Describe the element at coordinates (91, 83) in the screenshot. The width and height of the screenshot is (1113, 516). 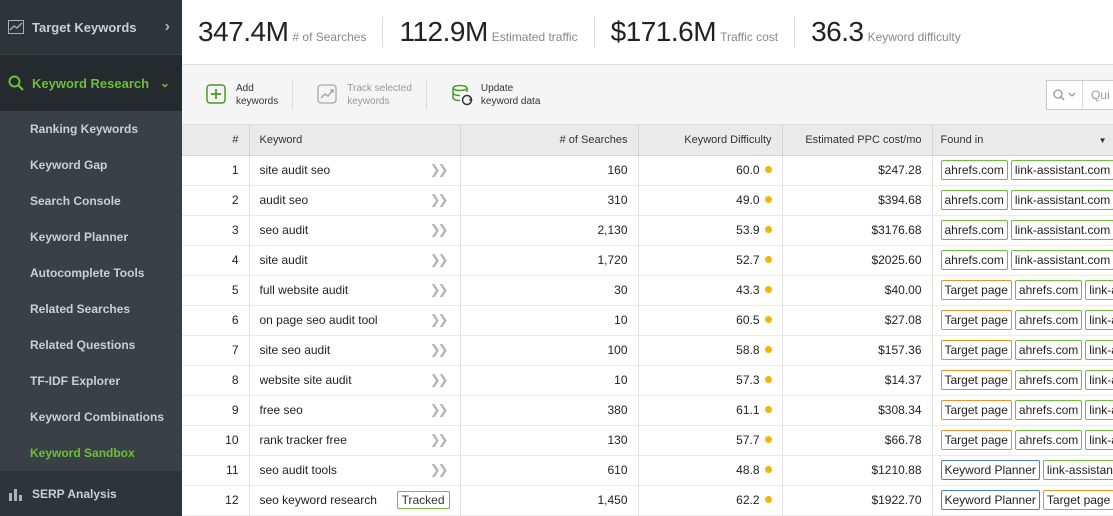
I see `sidebar-section-keyword-research: Keyword Research ⌄` at that location.